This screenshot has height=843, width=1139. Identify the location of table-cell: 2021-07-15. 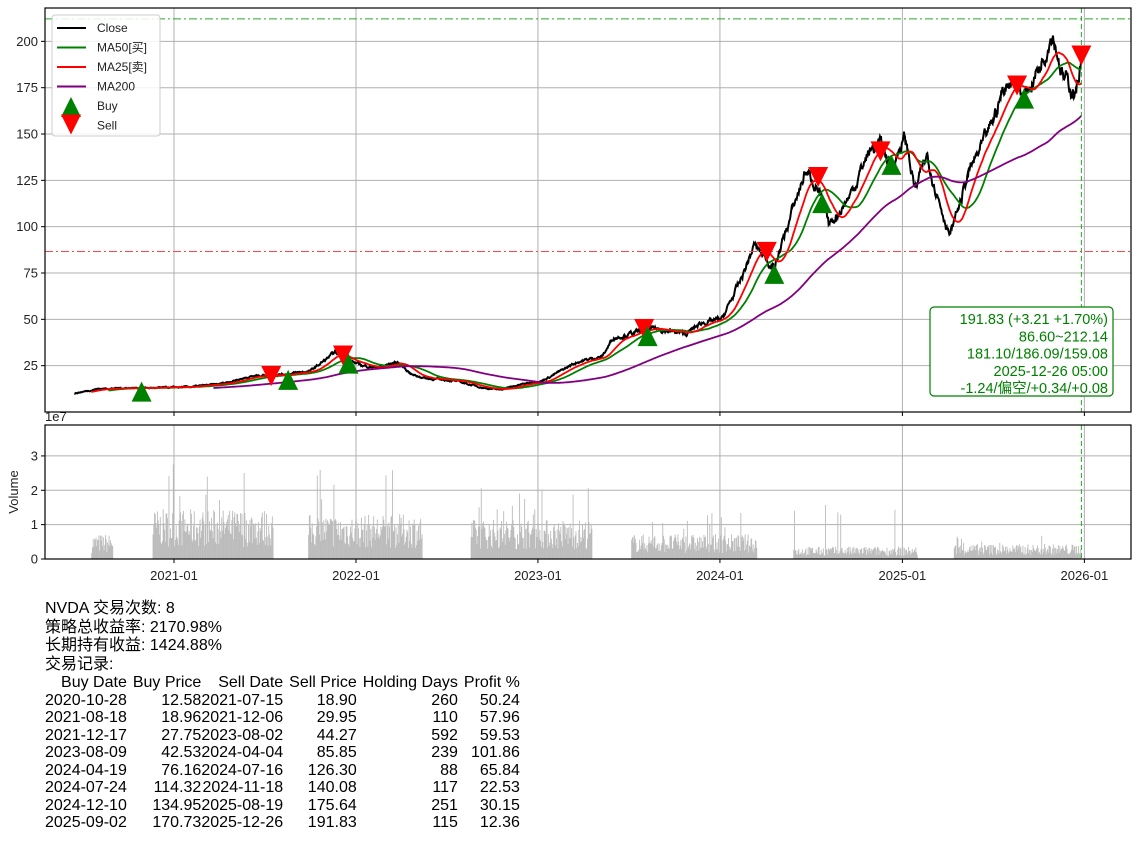
(242, 700).